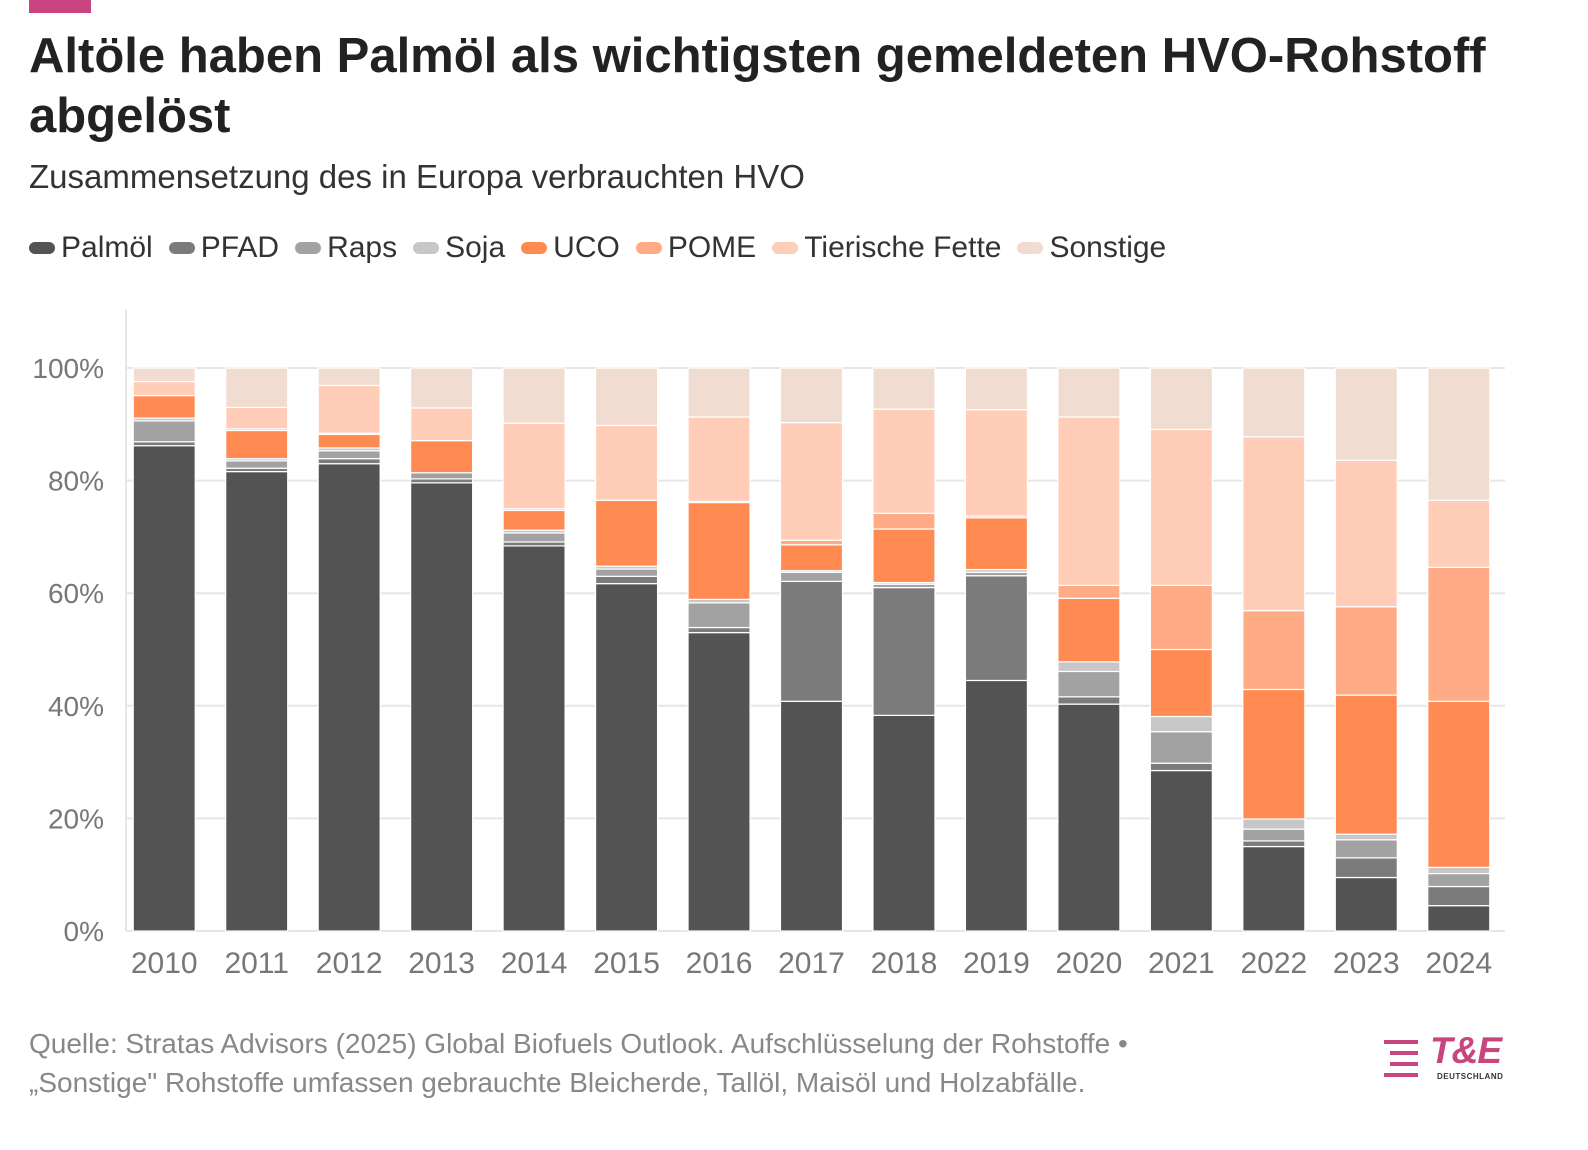  Describe the element at coordinates (1458, 963) in the screenshot. I see `x-tick-label: 2024` at that location.